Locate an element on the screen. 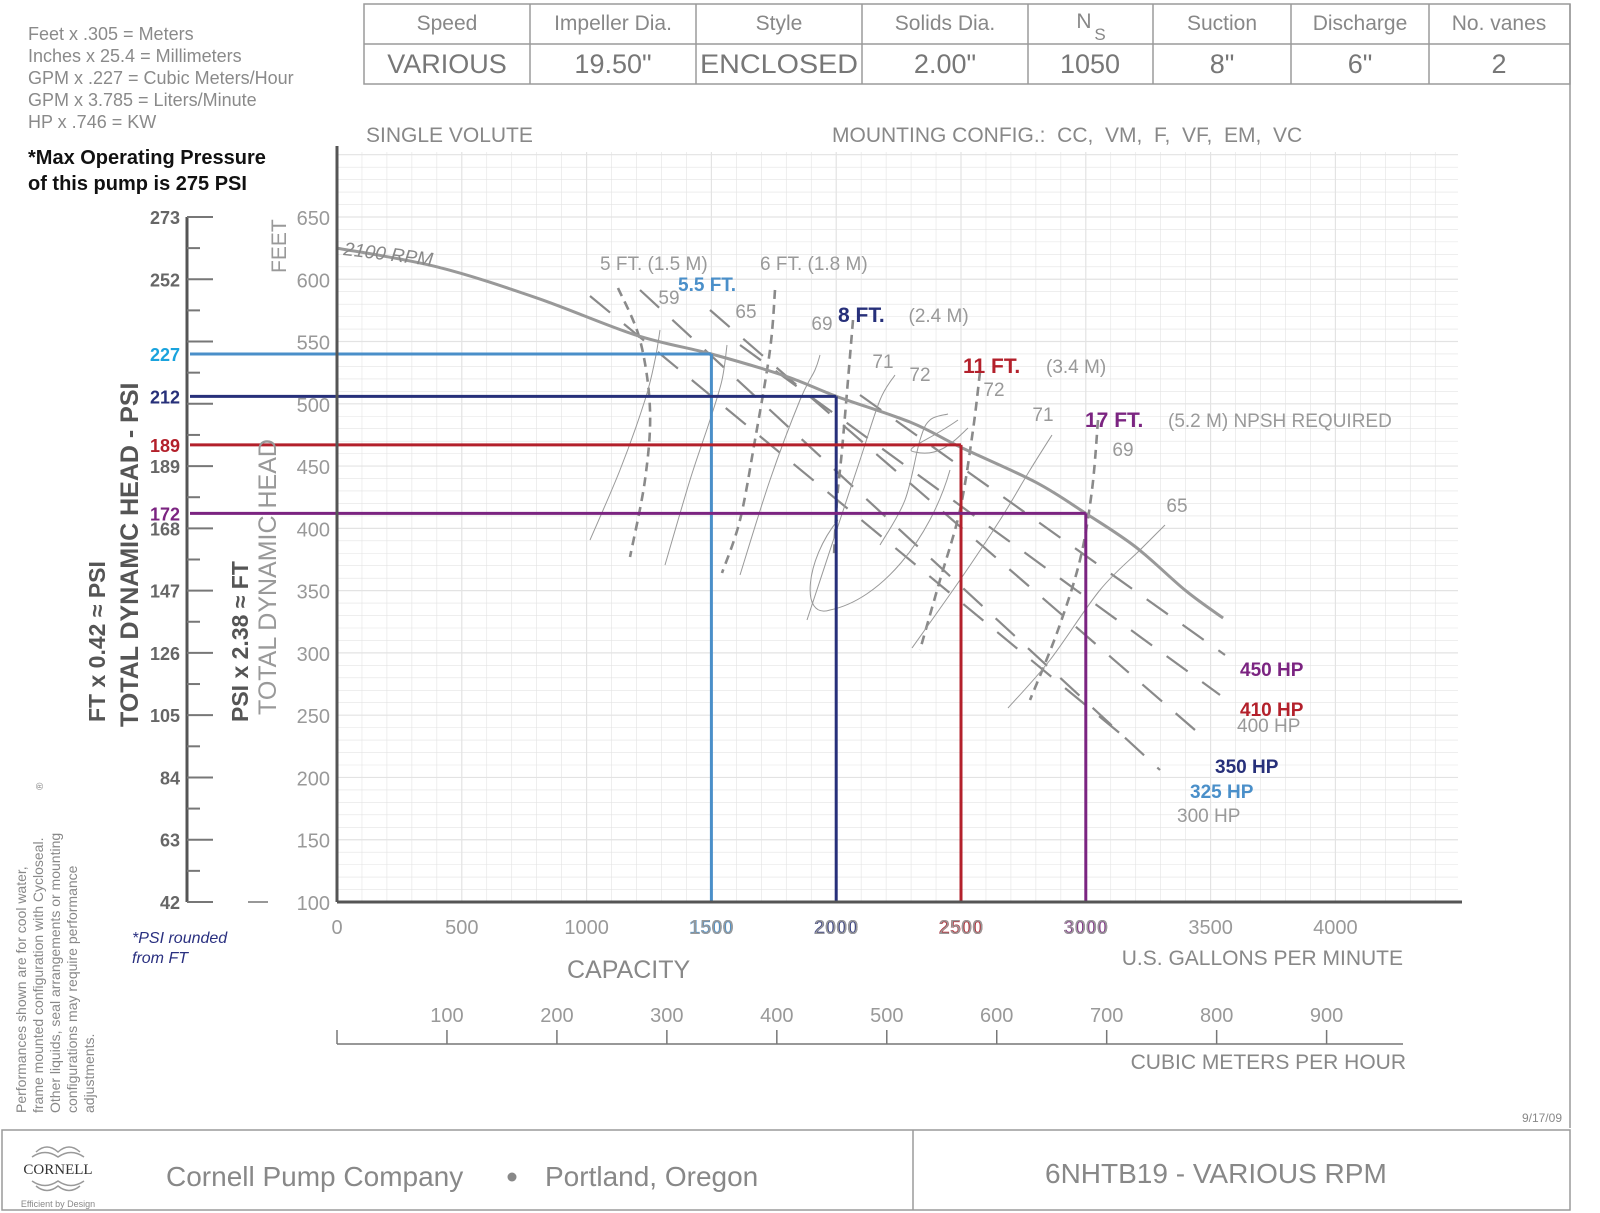 The height and width of the screenshot is (1213, 1600). mounting-label: MOUNTING CONFIG.: CC, VM, F, VF, EM, VC is located at coordinates (1067, 135).